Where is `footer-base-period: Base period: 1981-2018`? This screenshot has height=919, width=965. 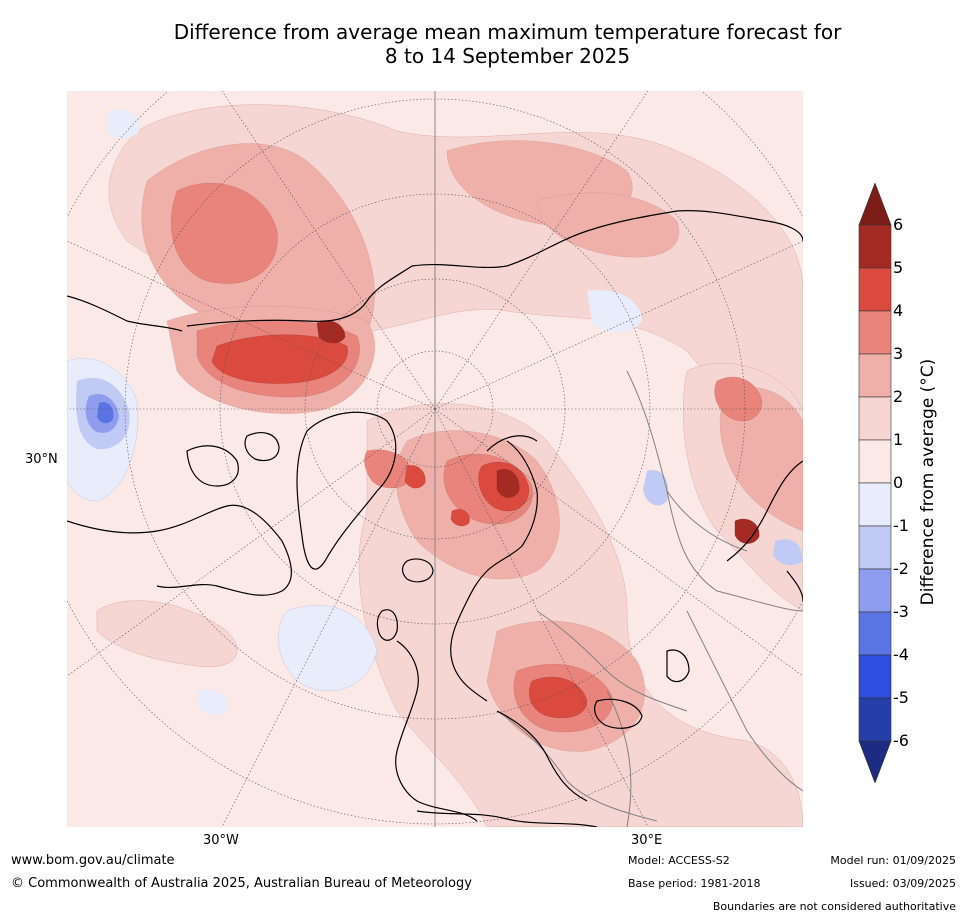
footer-base-period: Base period: 1981-2018 is located at coordinates (694, 883).